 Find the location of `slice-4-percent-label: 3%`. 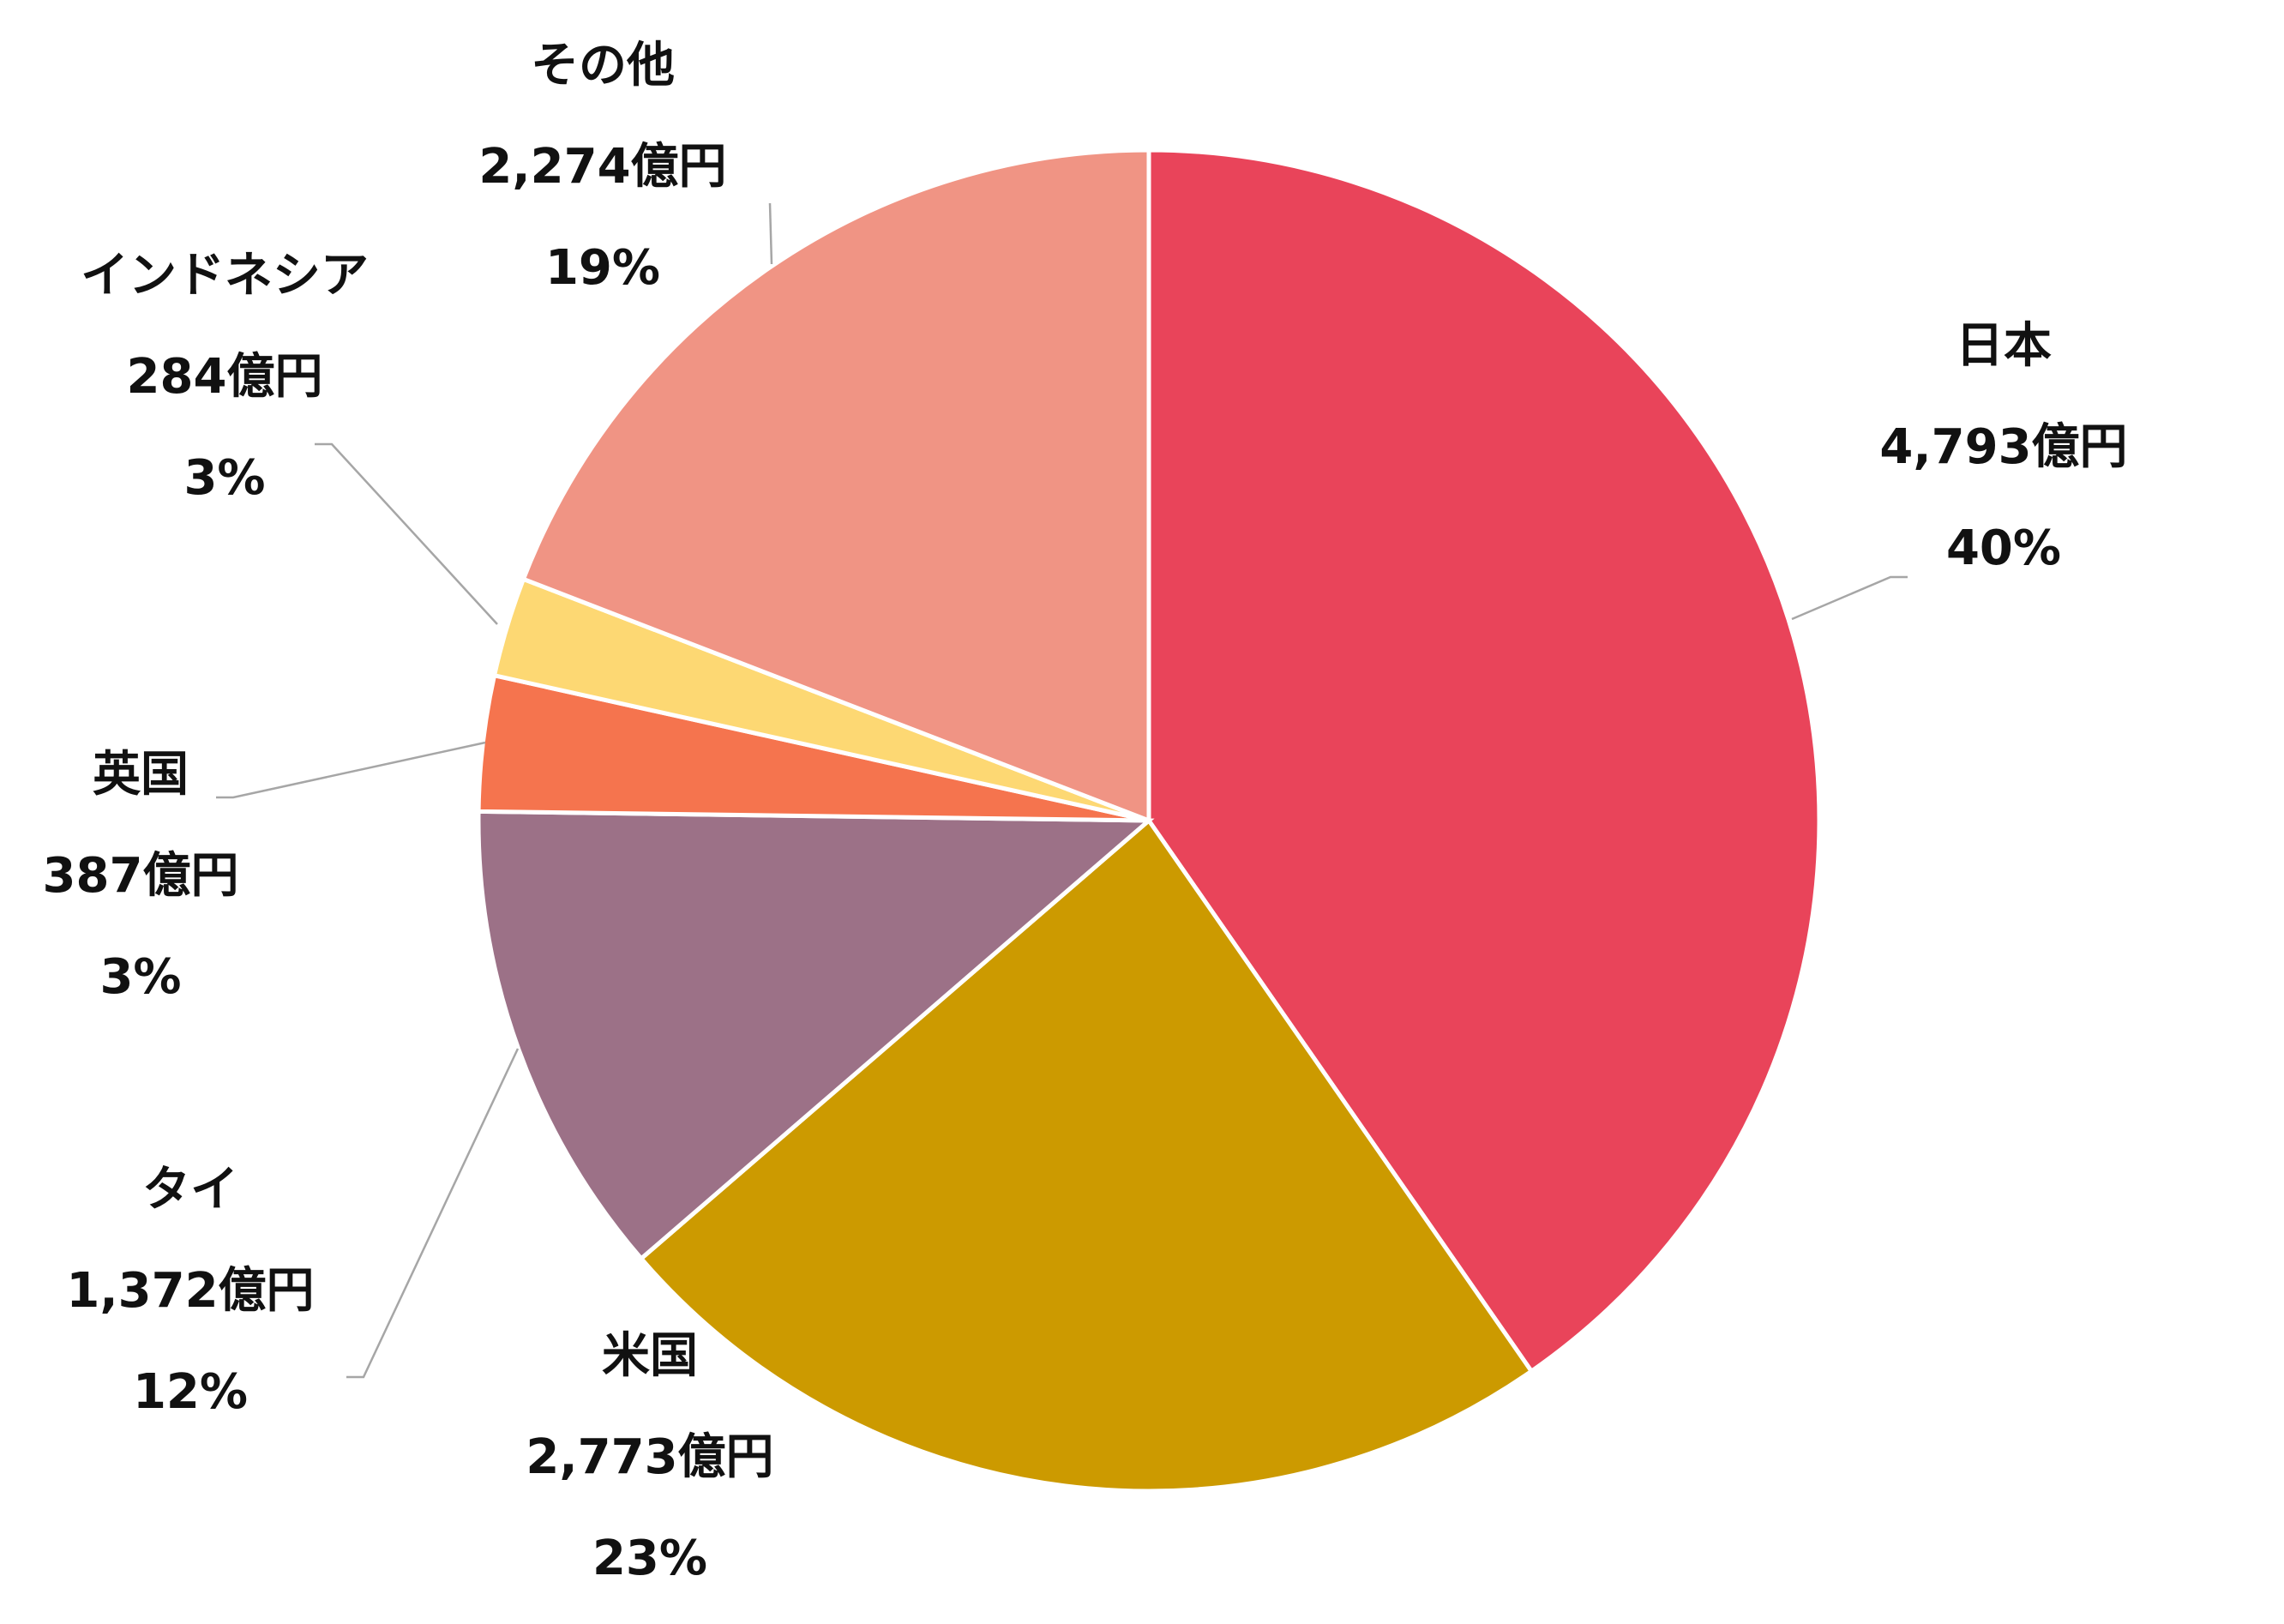

slice-4-percent-label: 3% is located at coordinates (140, 977).